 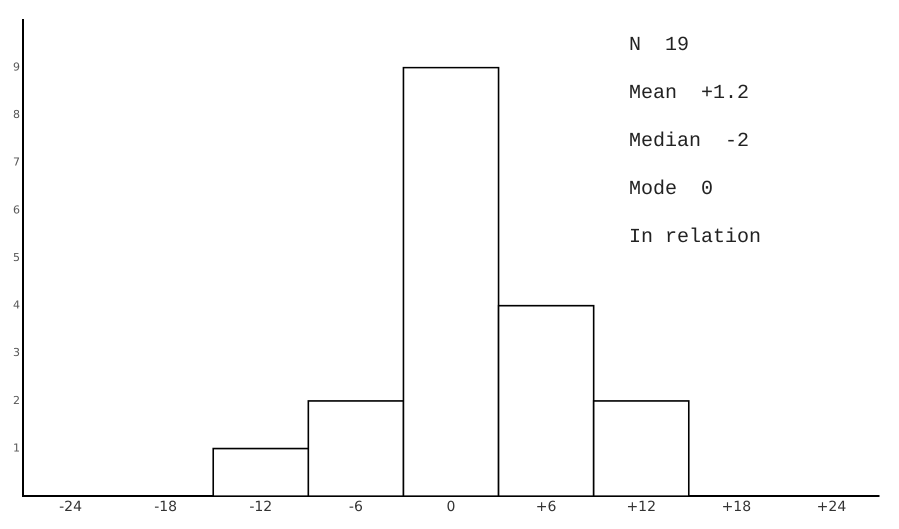 What do you see at coordinates (831, 507) in the screenshot?
I see `x-tick-label: +24` at bounding box center [831, 507].